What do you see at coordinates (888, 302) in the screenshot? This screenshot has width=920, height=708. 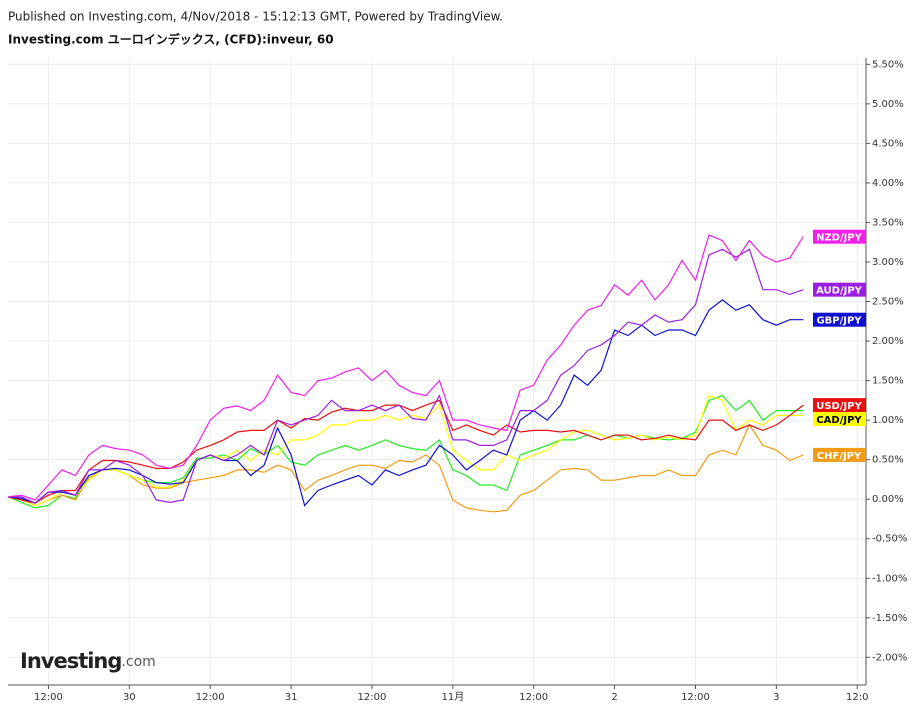 I see `y-tick-label: 2.50%` at bounding box center [888, 302].